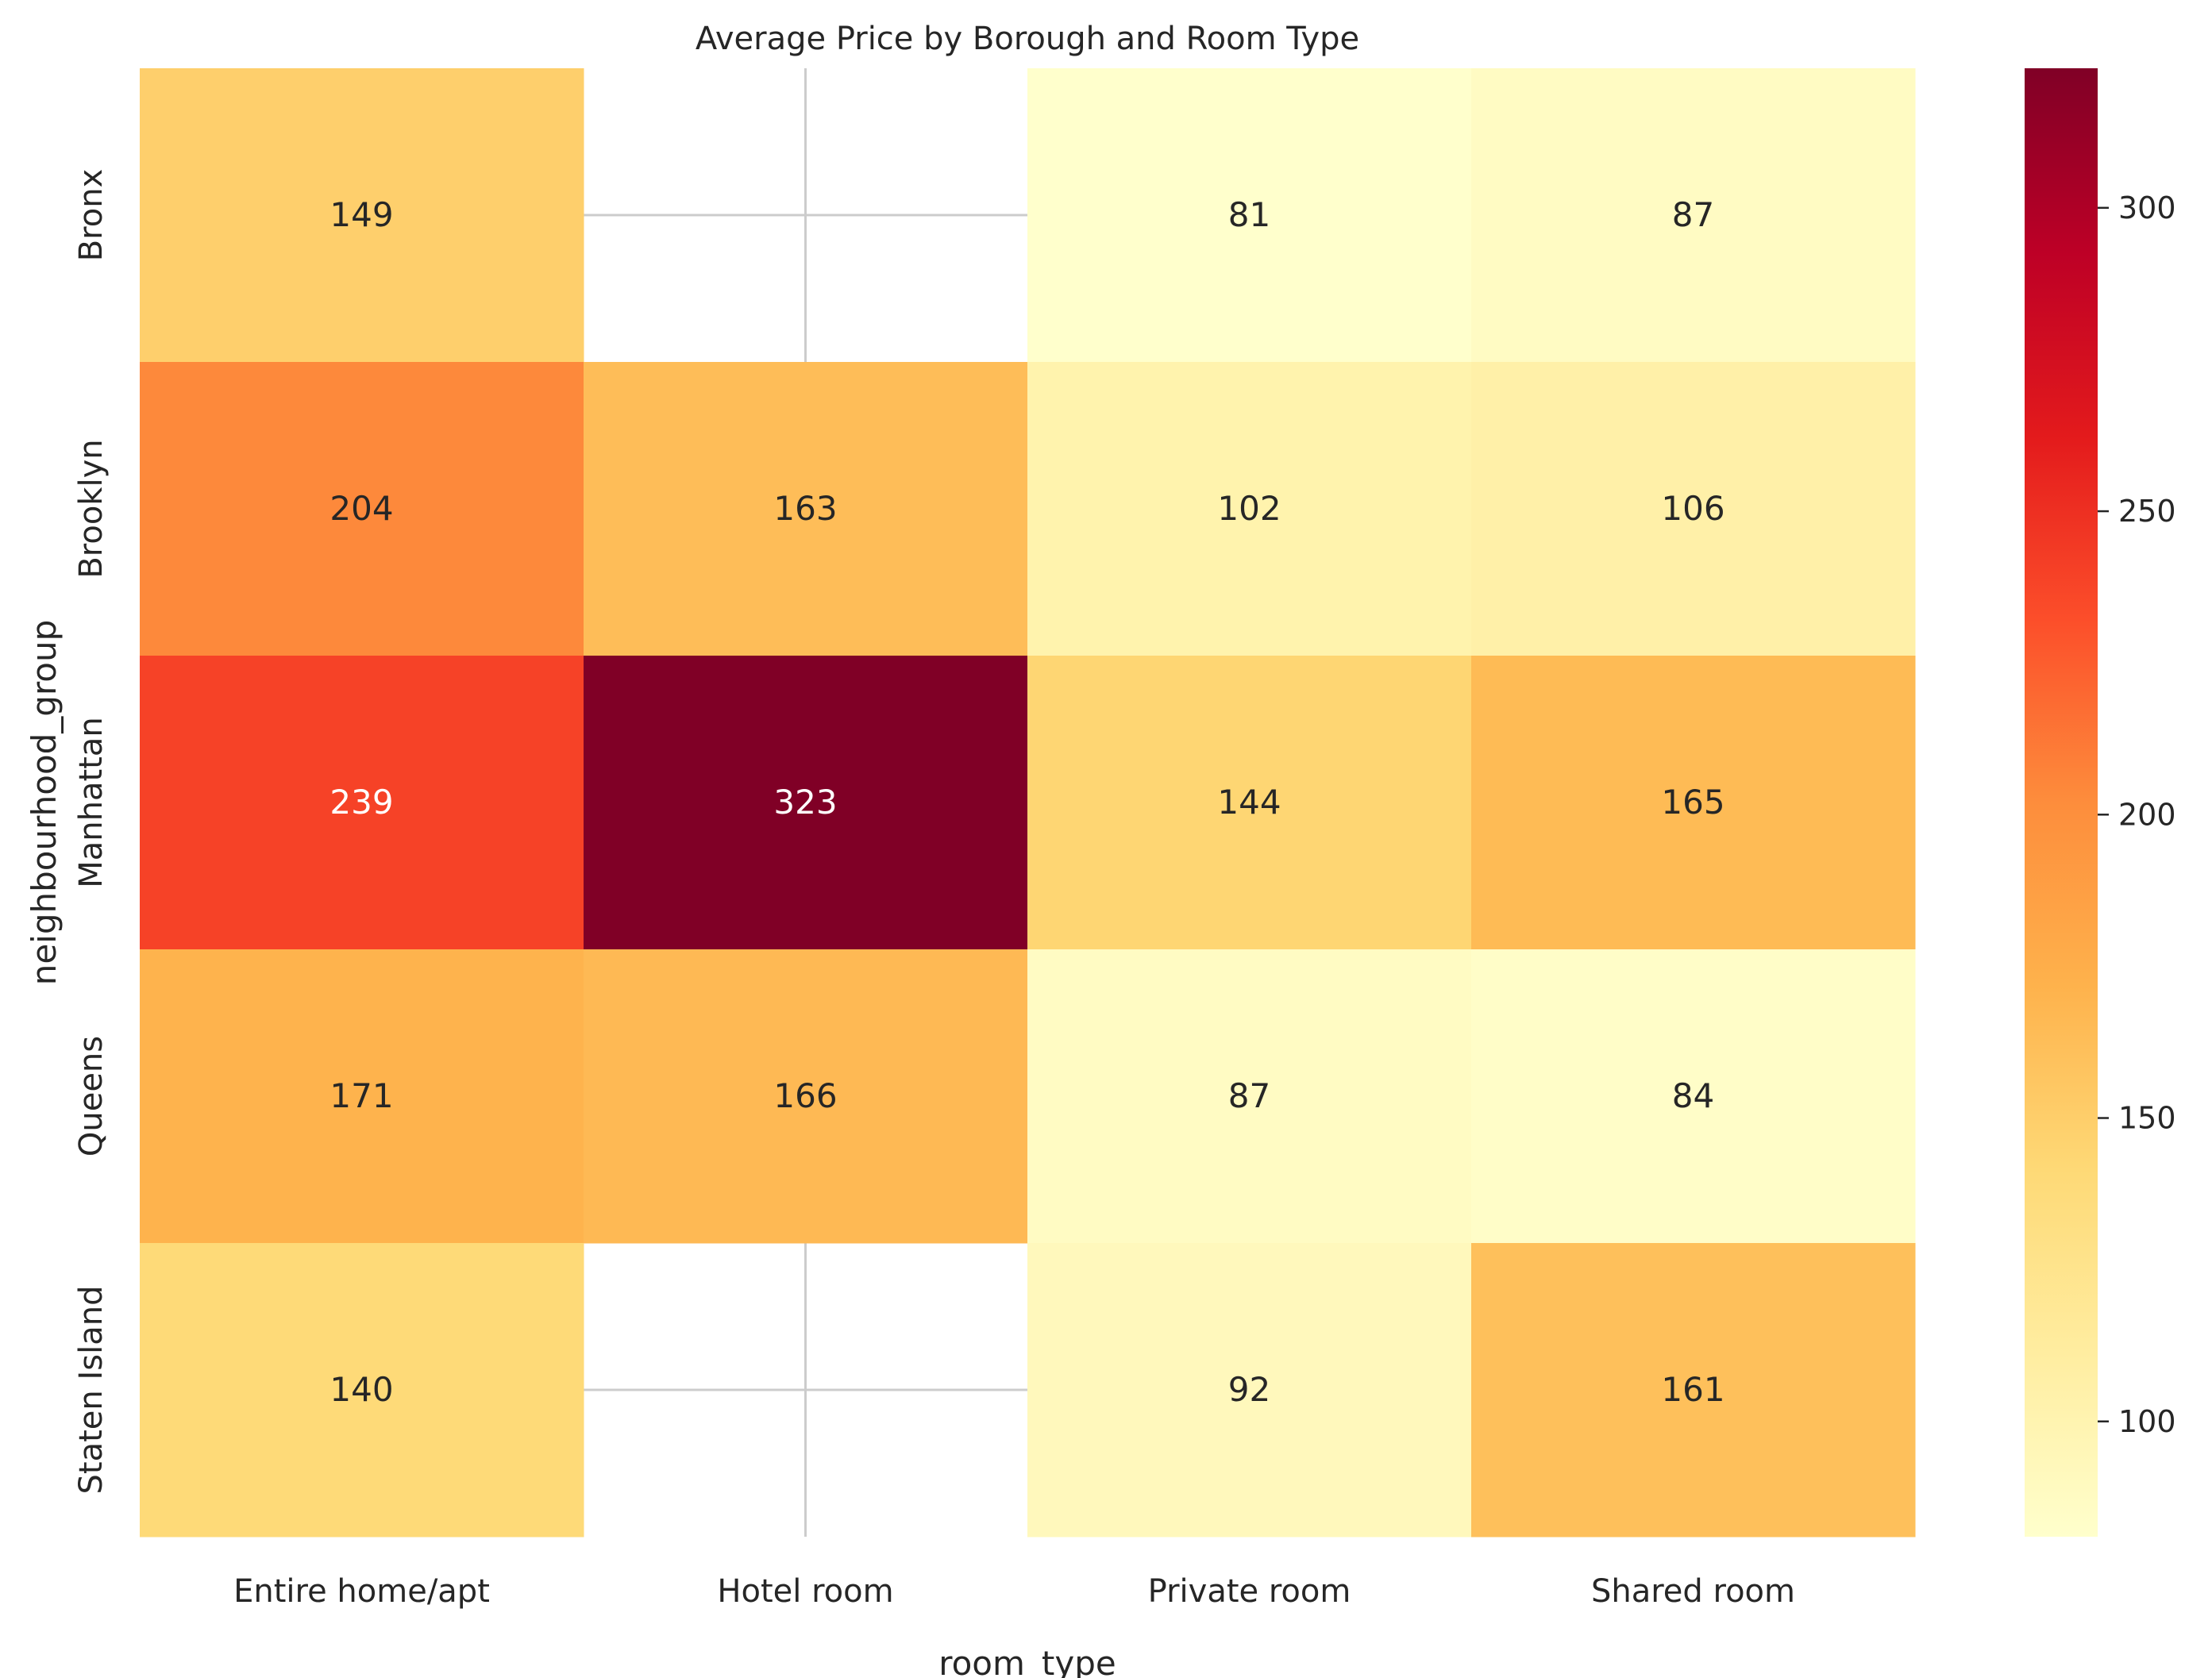 This screenshot has width=2212, height=1678. What do you see at coordinates (805, 1591) in the screenshot?
I see `x-tick-label: Hotel room` at bounding box center [805, 1591].